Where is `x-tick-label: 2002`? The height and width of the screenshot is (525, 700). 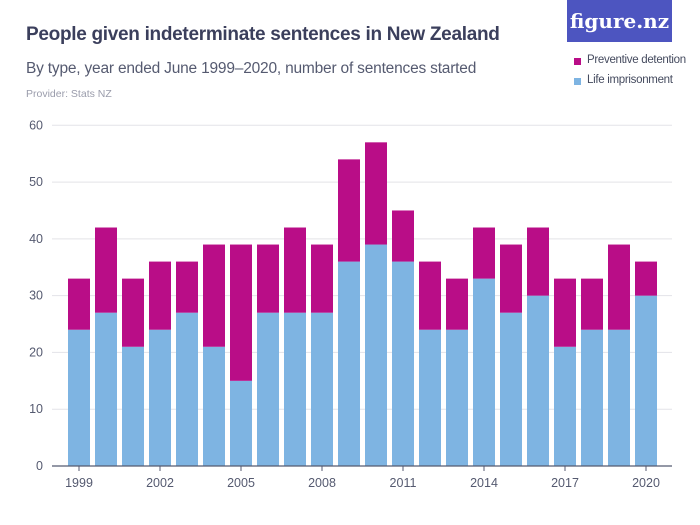
x-tick-label: 2002 is located at coordinates (160, 483).